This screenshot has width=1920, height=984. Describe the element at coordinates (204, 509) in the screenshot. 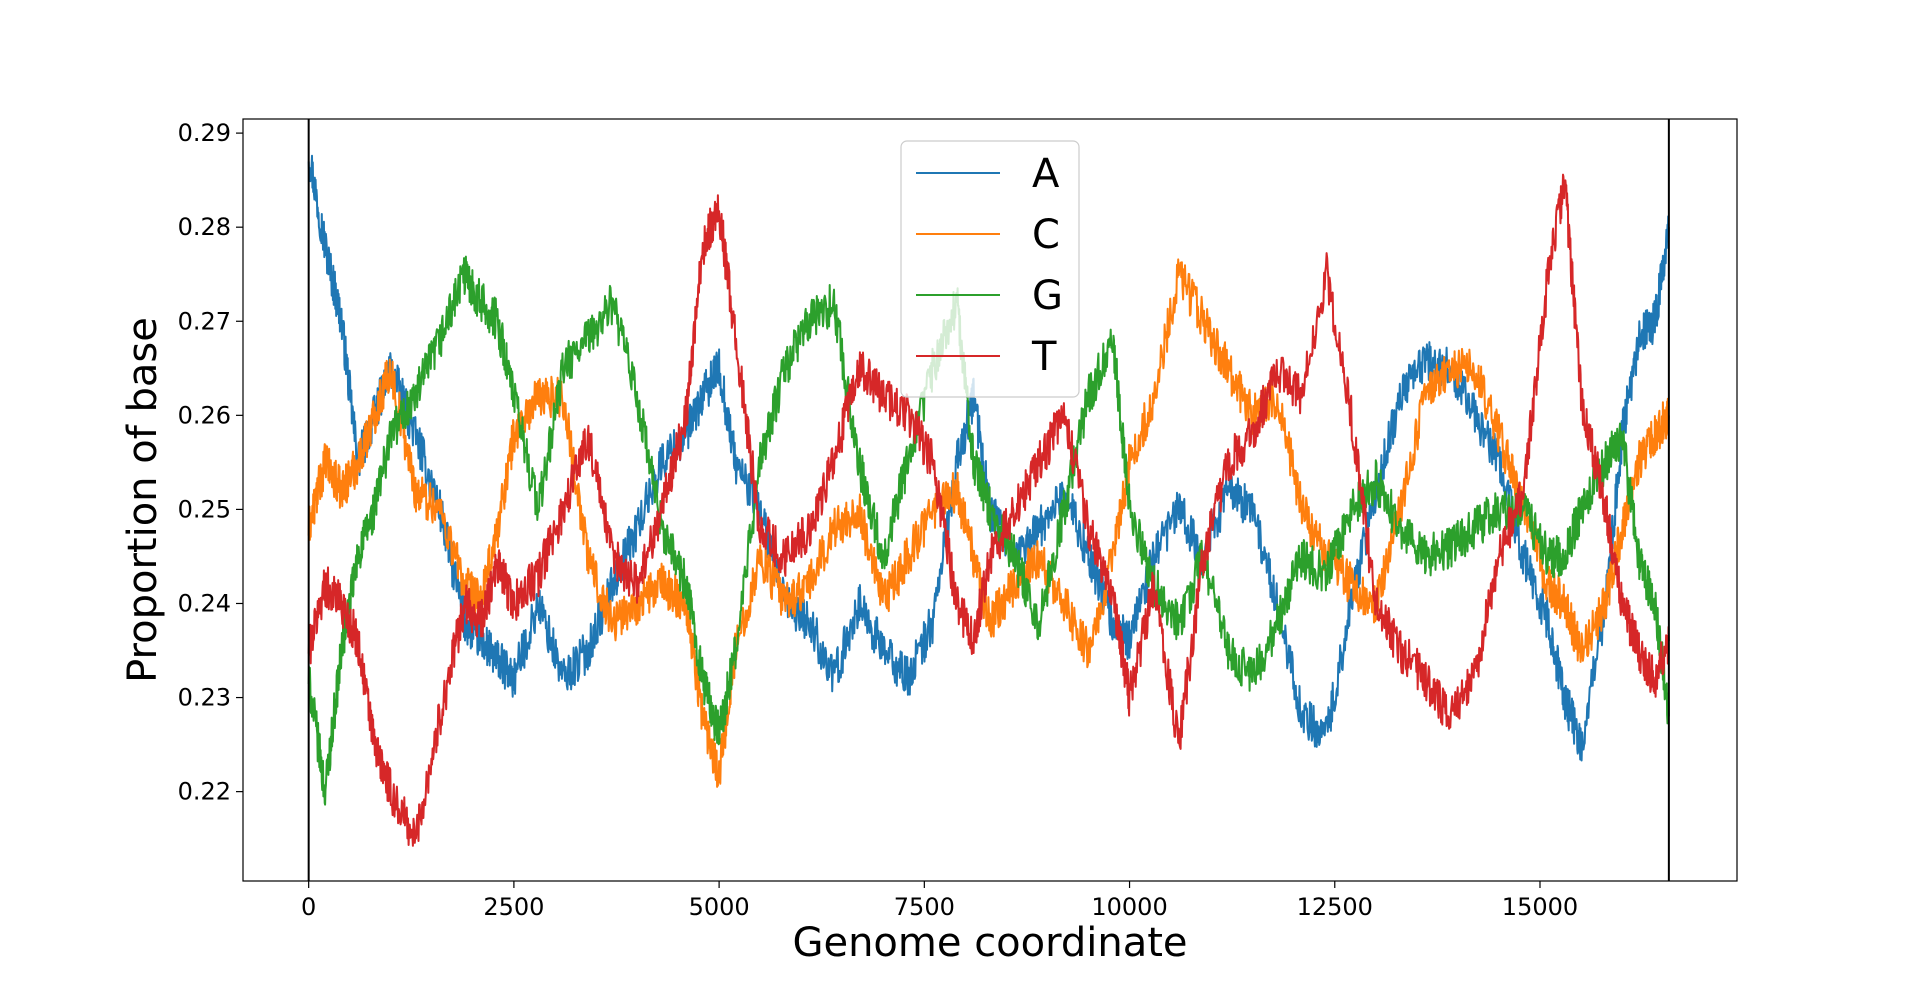

I see `y-tick-label: 0.25` at that location.